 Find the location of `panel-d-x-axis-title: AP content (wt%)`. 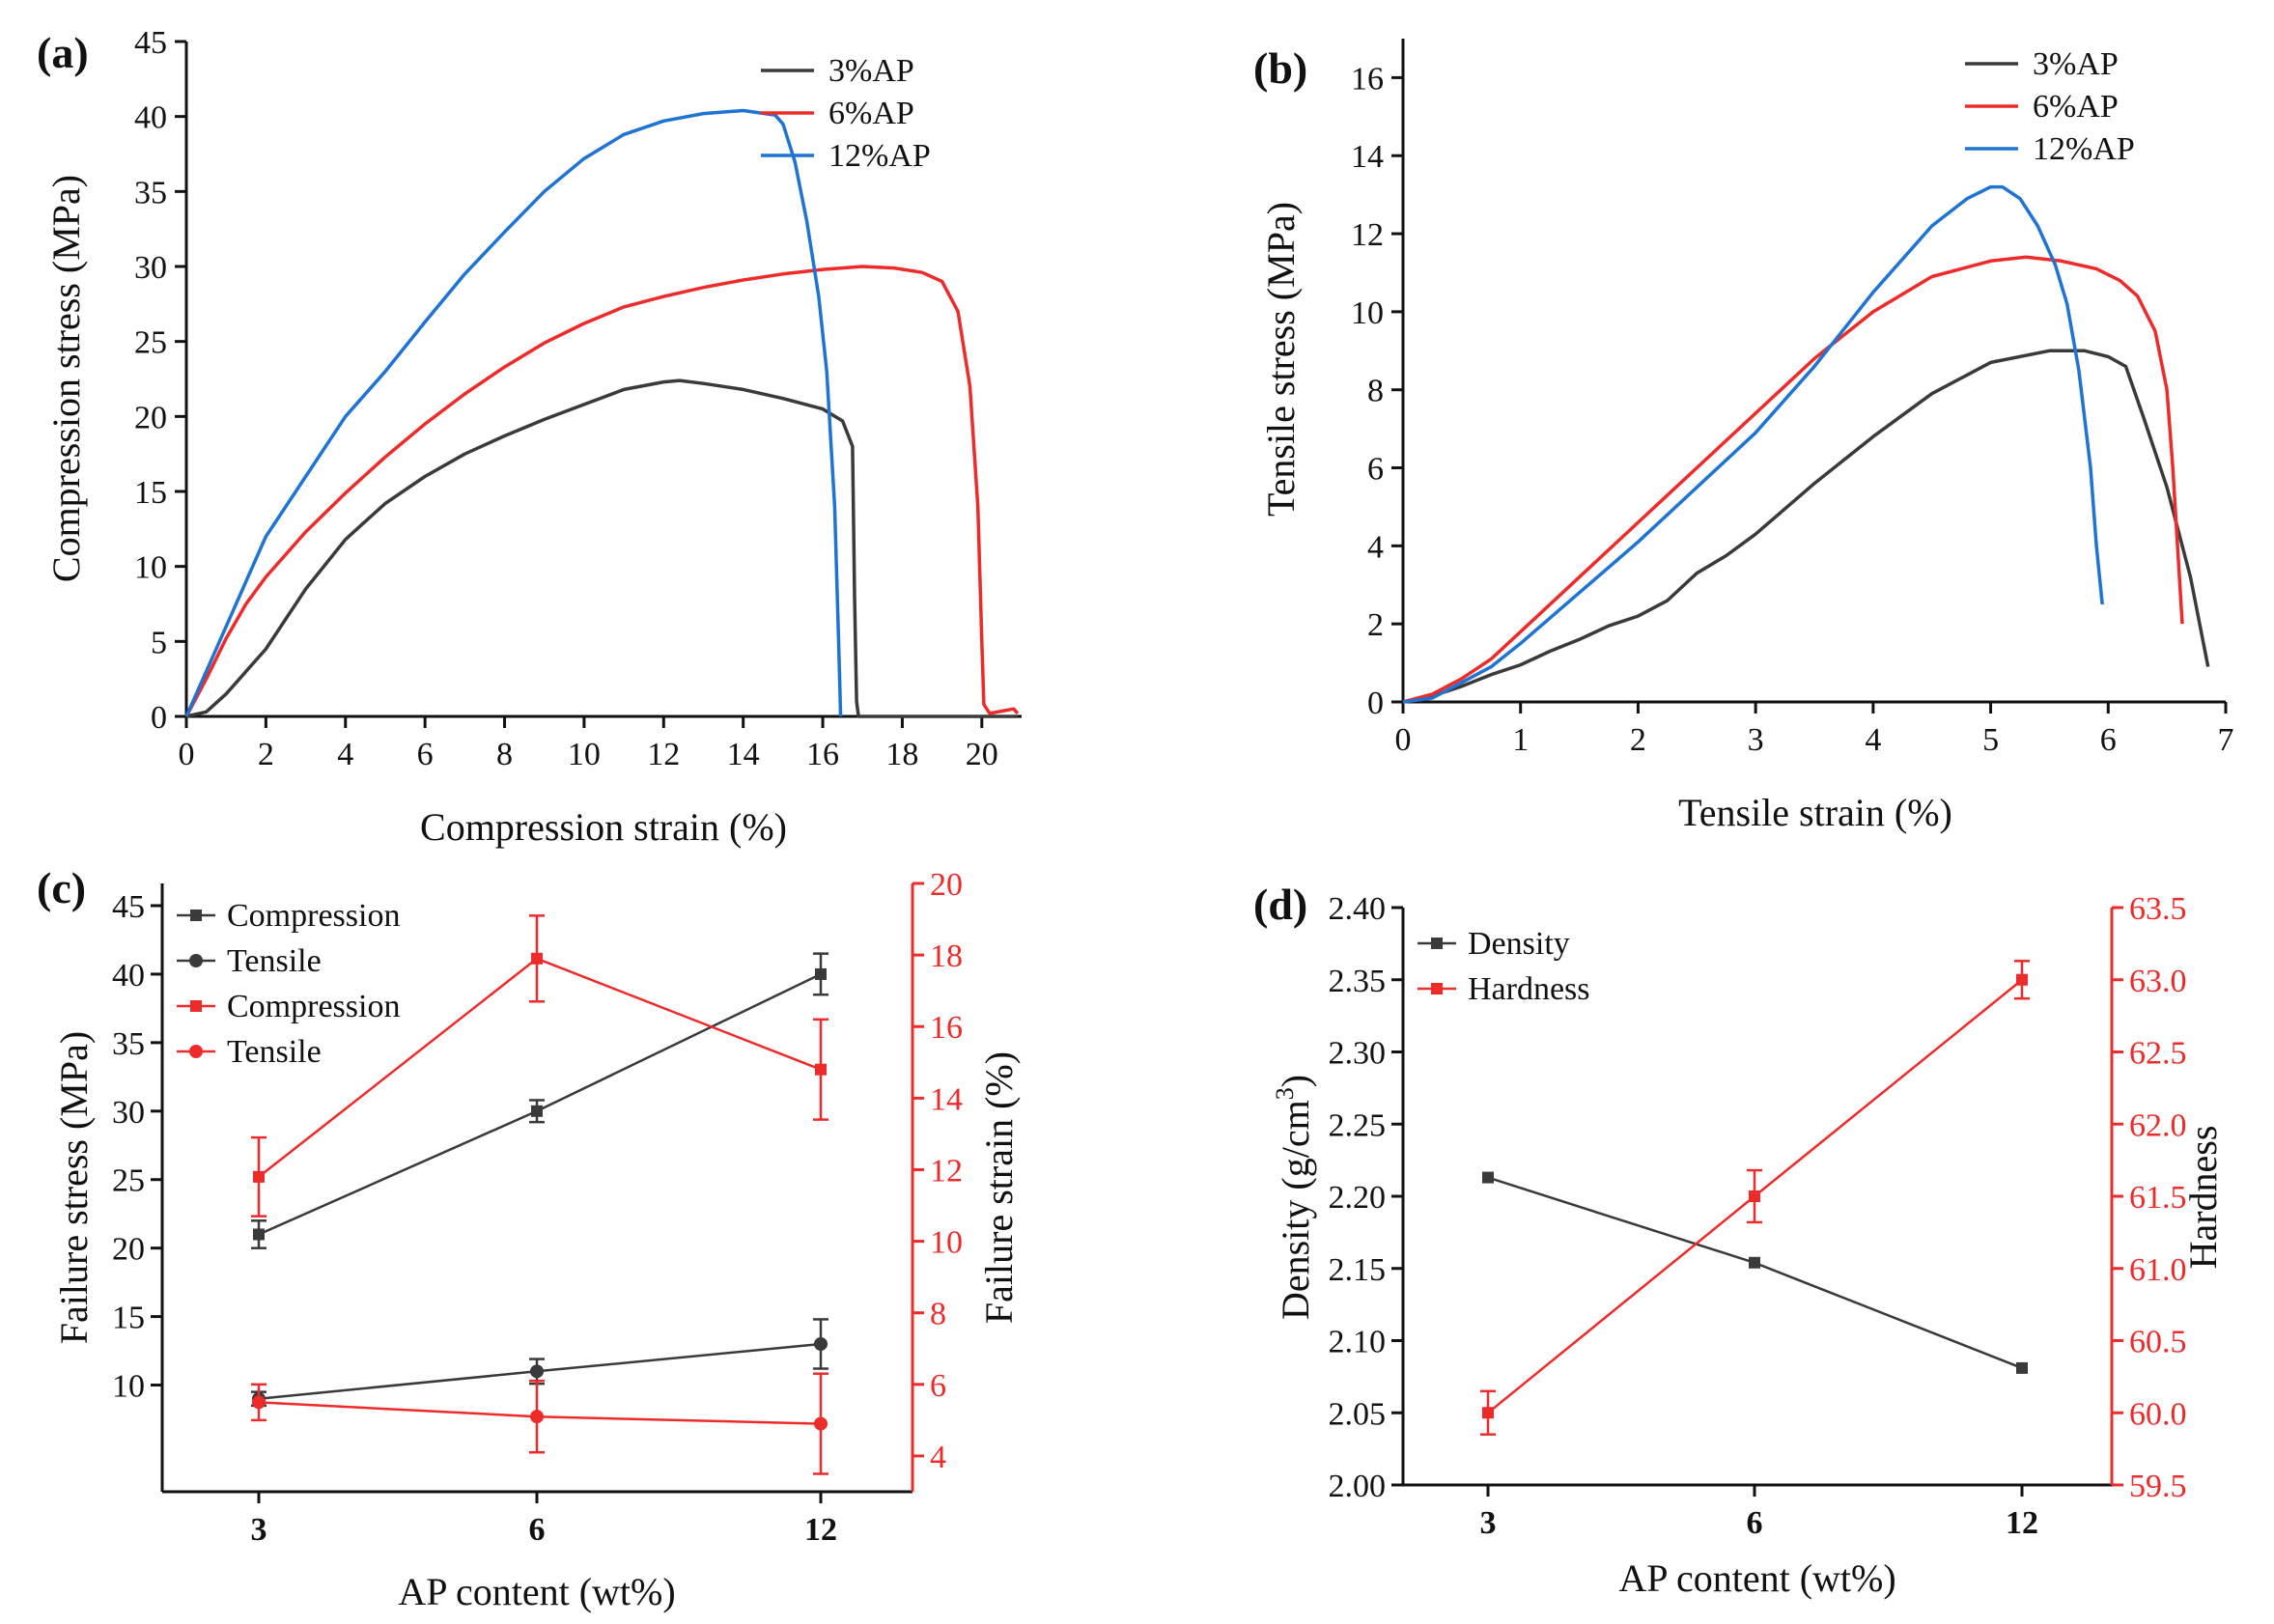

panel-d-x-axis-title: AP content (wt%) is located at coordinates (1756, 1578).